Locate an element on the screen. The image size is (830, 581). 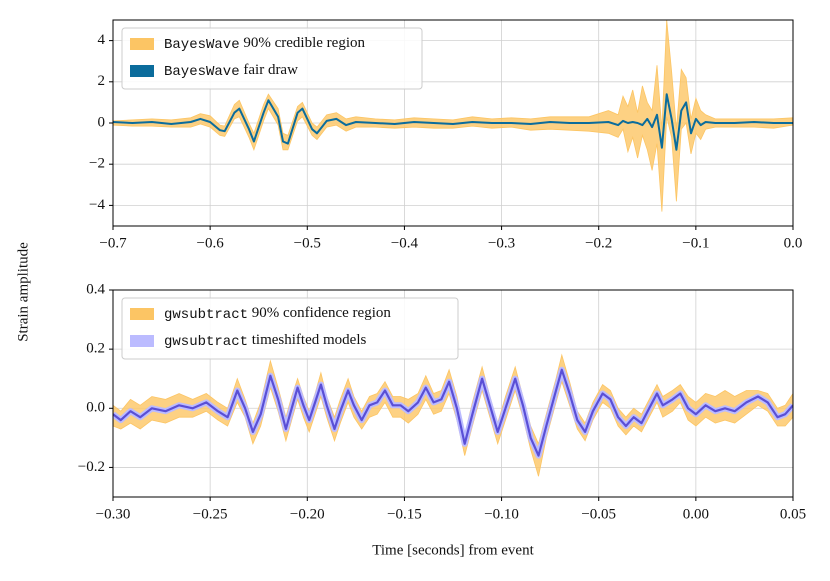
y-tick-label: −2 is located at coordinates (97, 164).